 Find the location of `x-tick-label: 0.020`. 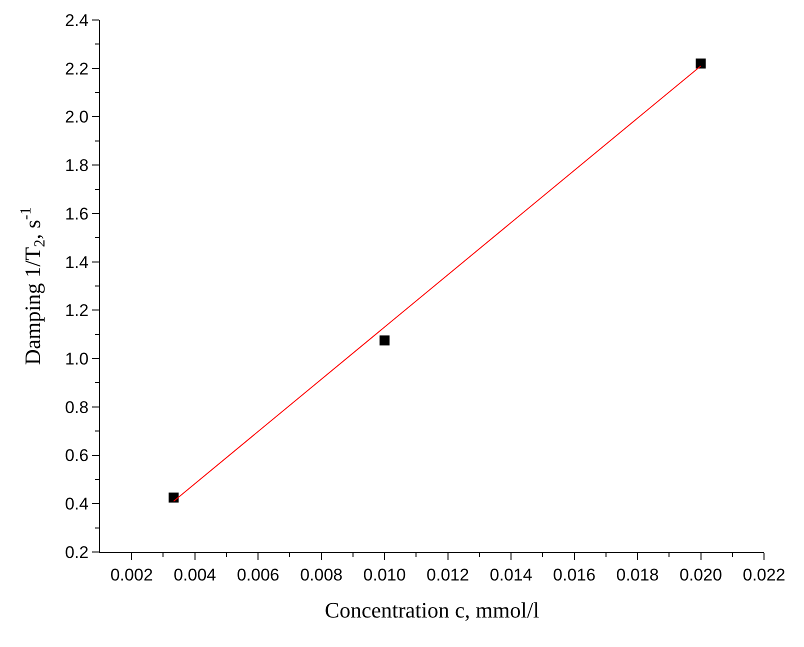

x-tick-label: 0.020 is located at coordinates (700, 574).